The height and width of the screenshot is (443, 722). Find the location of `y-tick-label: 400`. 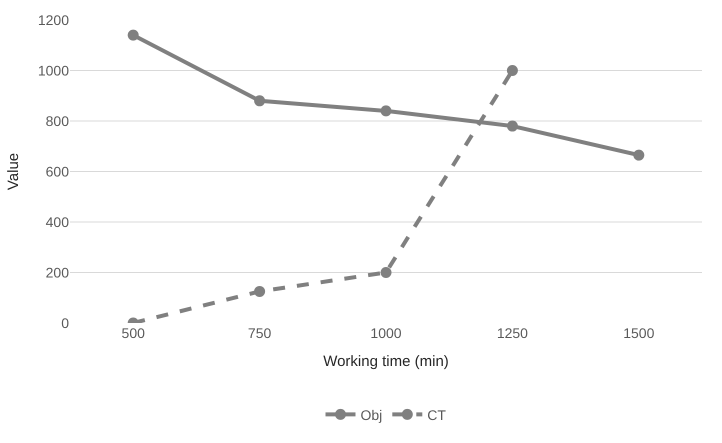

y-tick-label: 400 is located at coordinates (58, 222).